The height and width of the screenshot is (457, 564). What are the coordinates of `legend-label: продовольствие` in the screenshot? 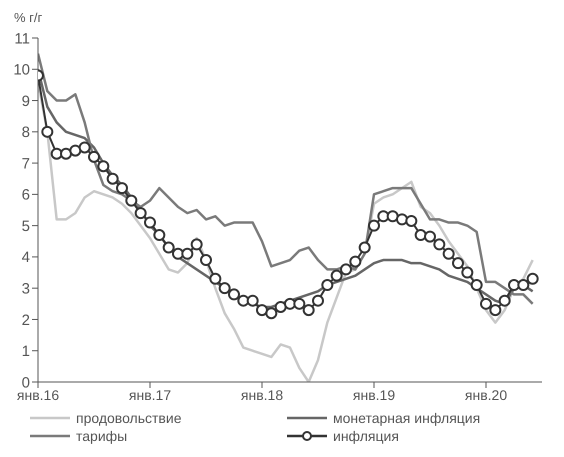 It's located at (129, 418).